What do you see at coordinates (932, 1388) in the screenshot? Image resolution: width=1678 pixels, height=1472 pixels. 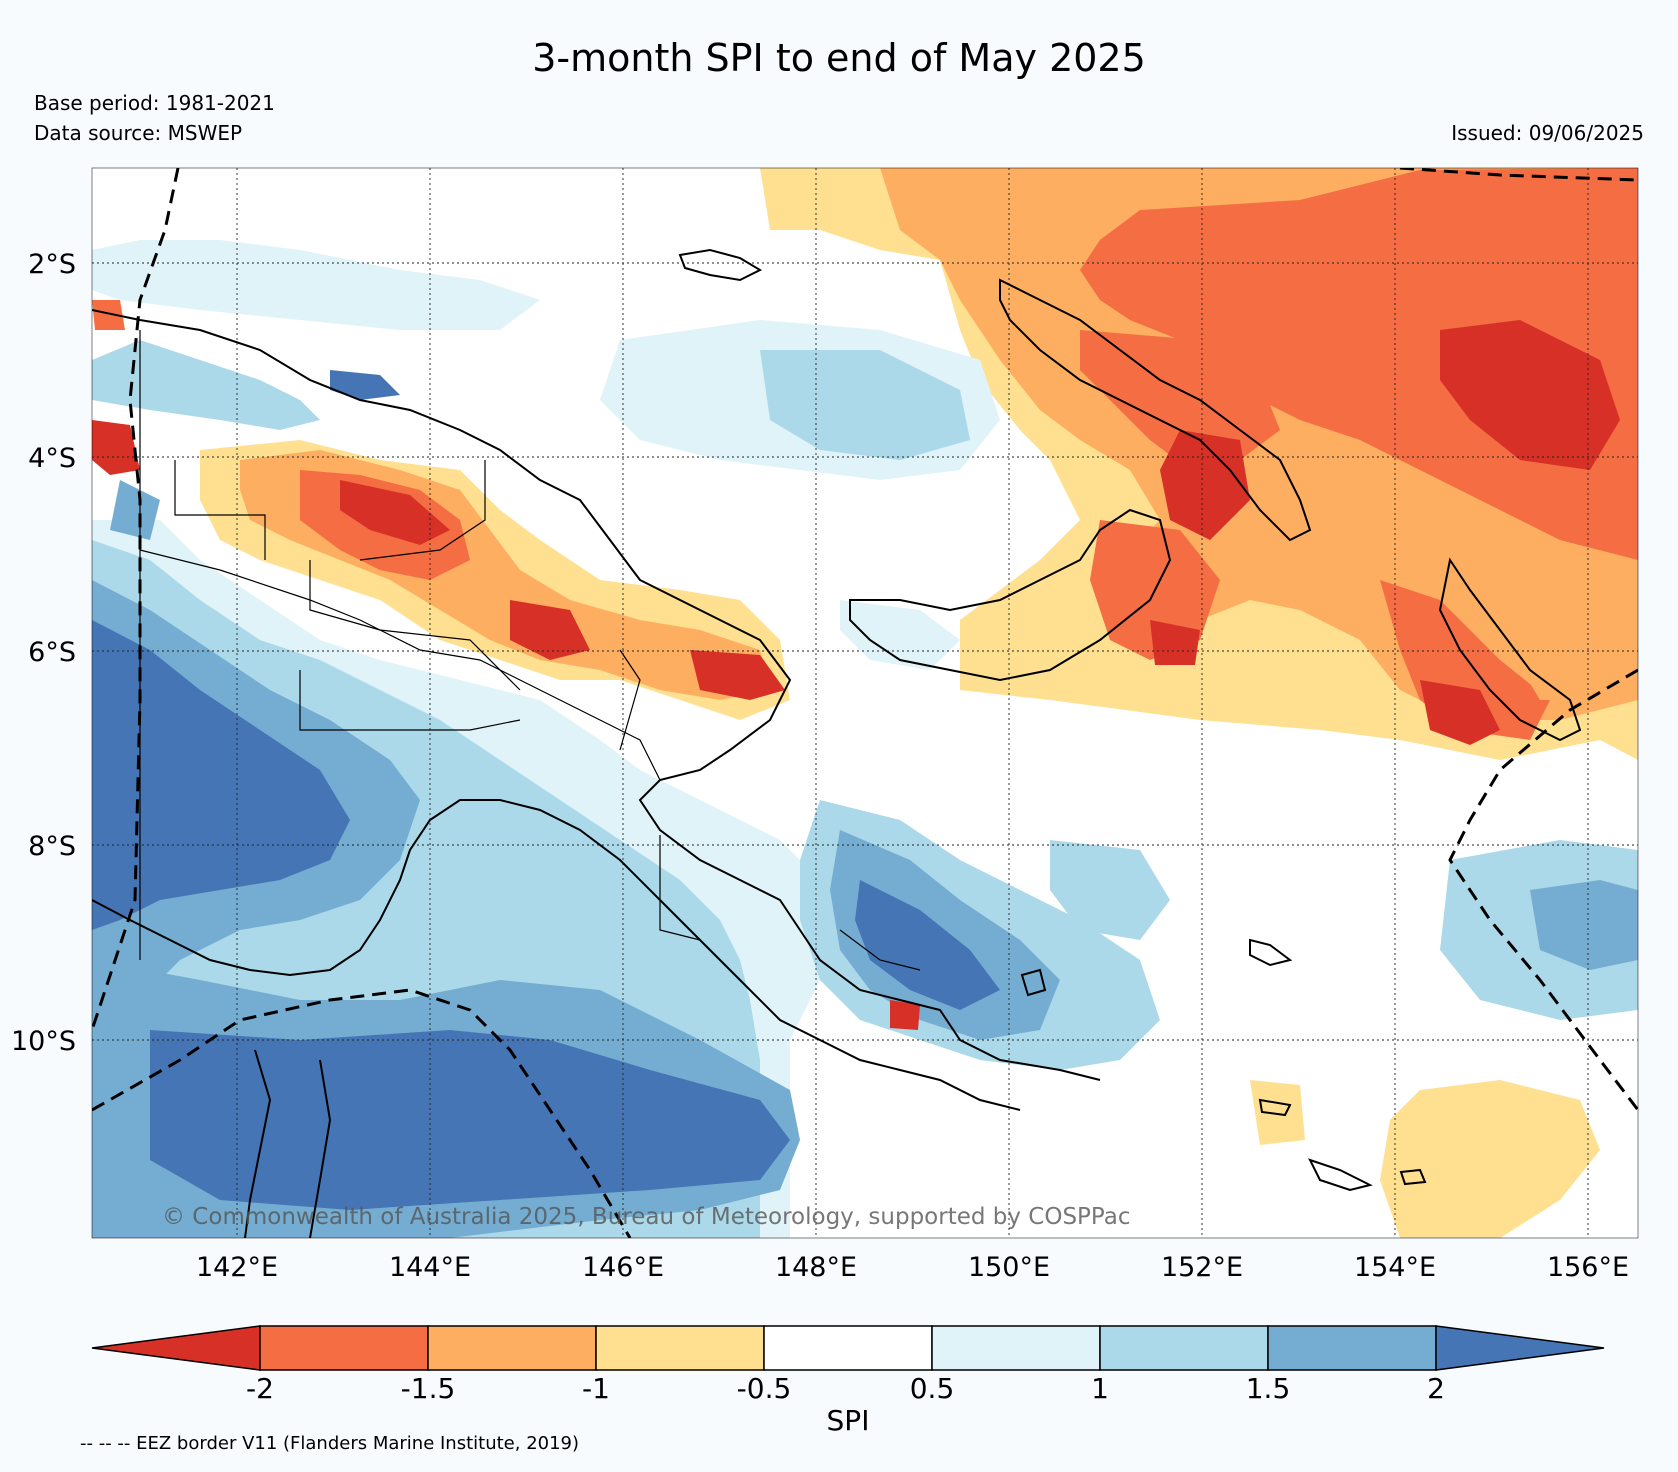 I see `colorbar-tick-label: 0.5` at bounding box center [932, 1388].